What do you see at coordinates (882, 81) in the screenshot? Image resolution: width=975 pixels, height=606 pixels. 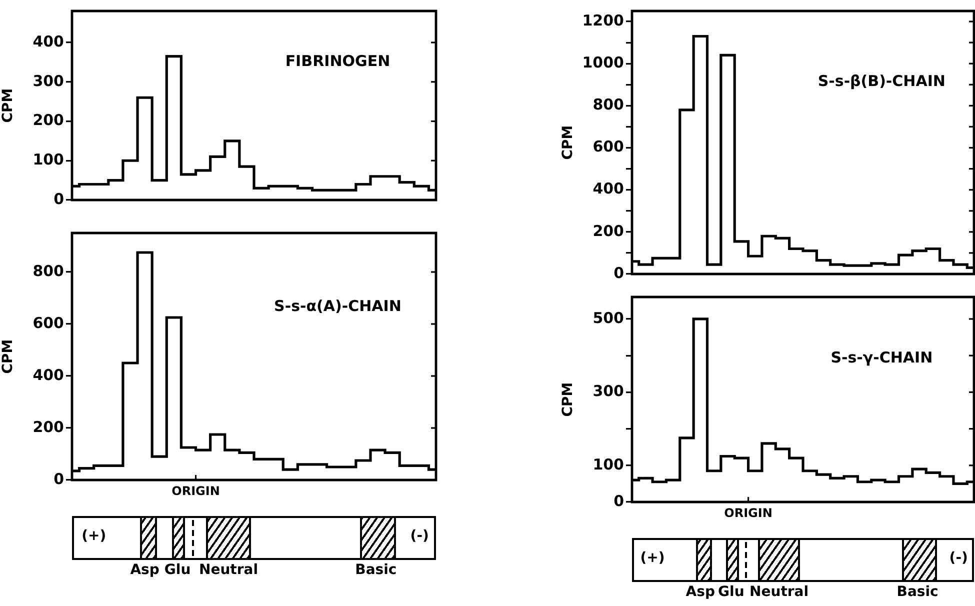 I see `text: S-s-β(B)-CHAIN` at bounding box center [882, 81].